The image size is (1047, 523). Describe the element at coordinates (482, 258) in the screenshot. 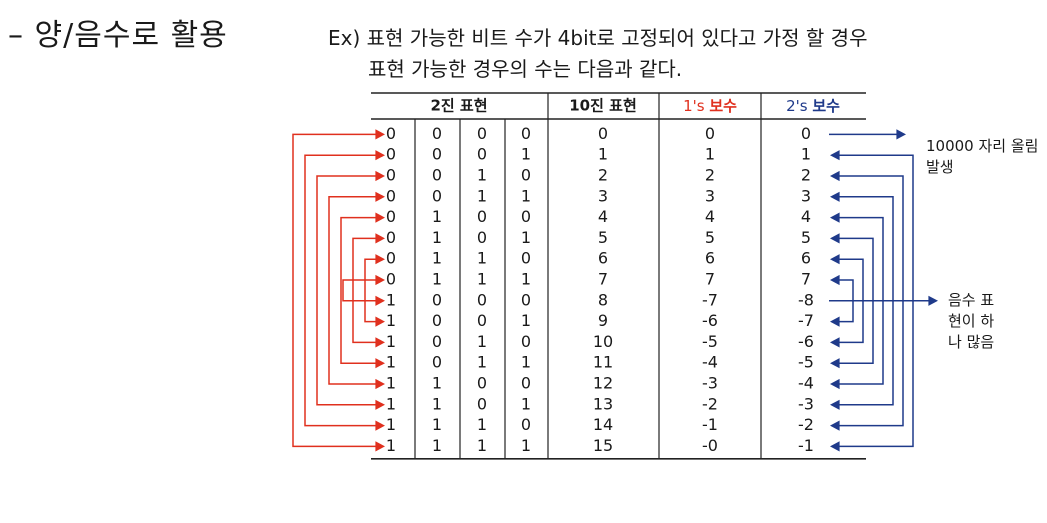

I see `bit-cell-r6-c2: 1` at that location.